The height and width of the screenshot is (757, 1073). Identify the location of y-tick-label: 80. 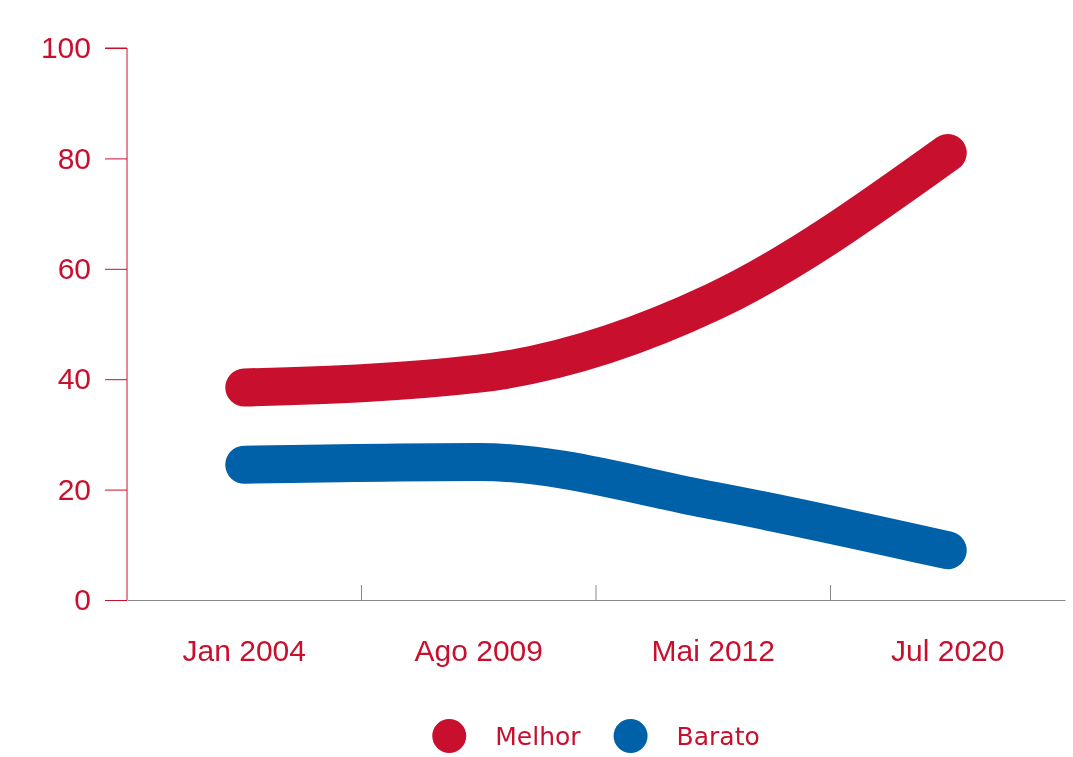
(74, 158).